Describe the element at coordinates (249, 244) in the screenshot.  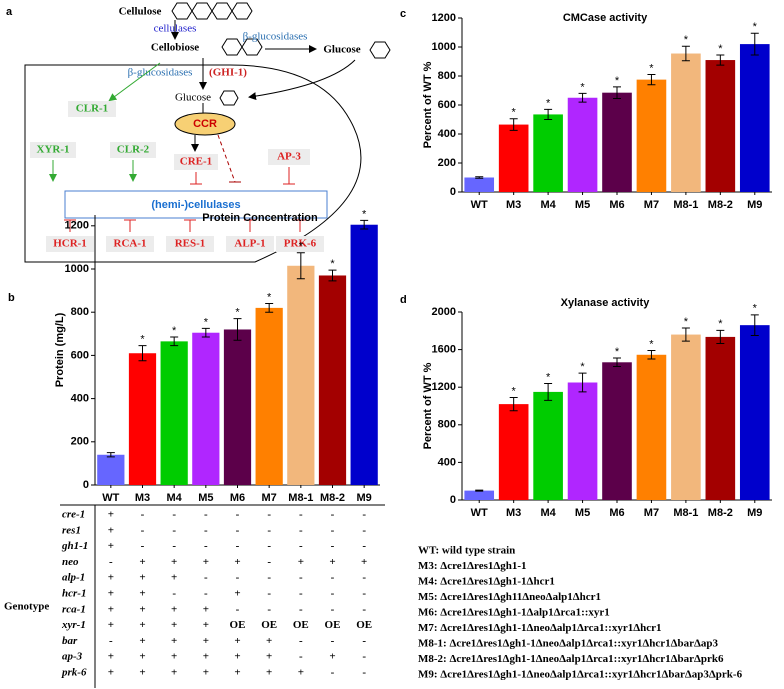
I see `node: ALP-1` at that location.